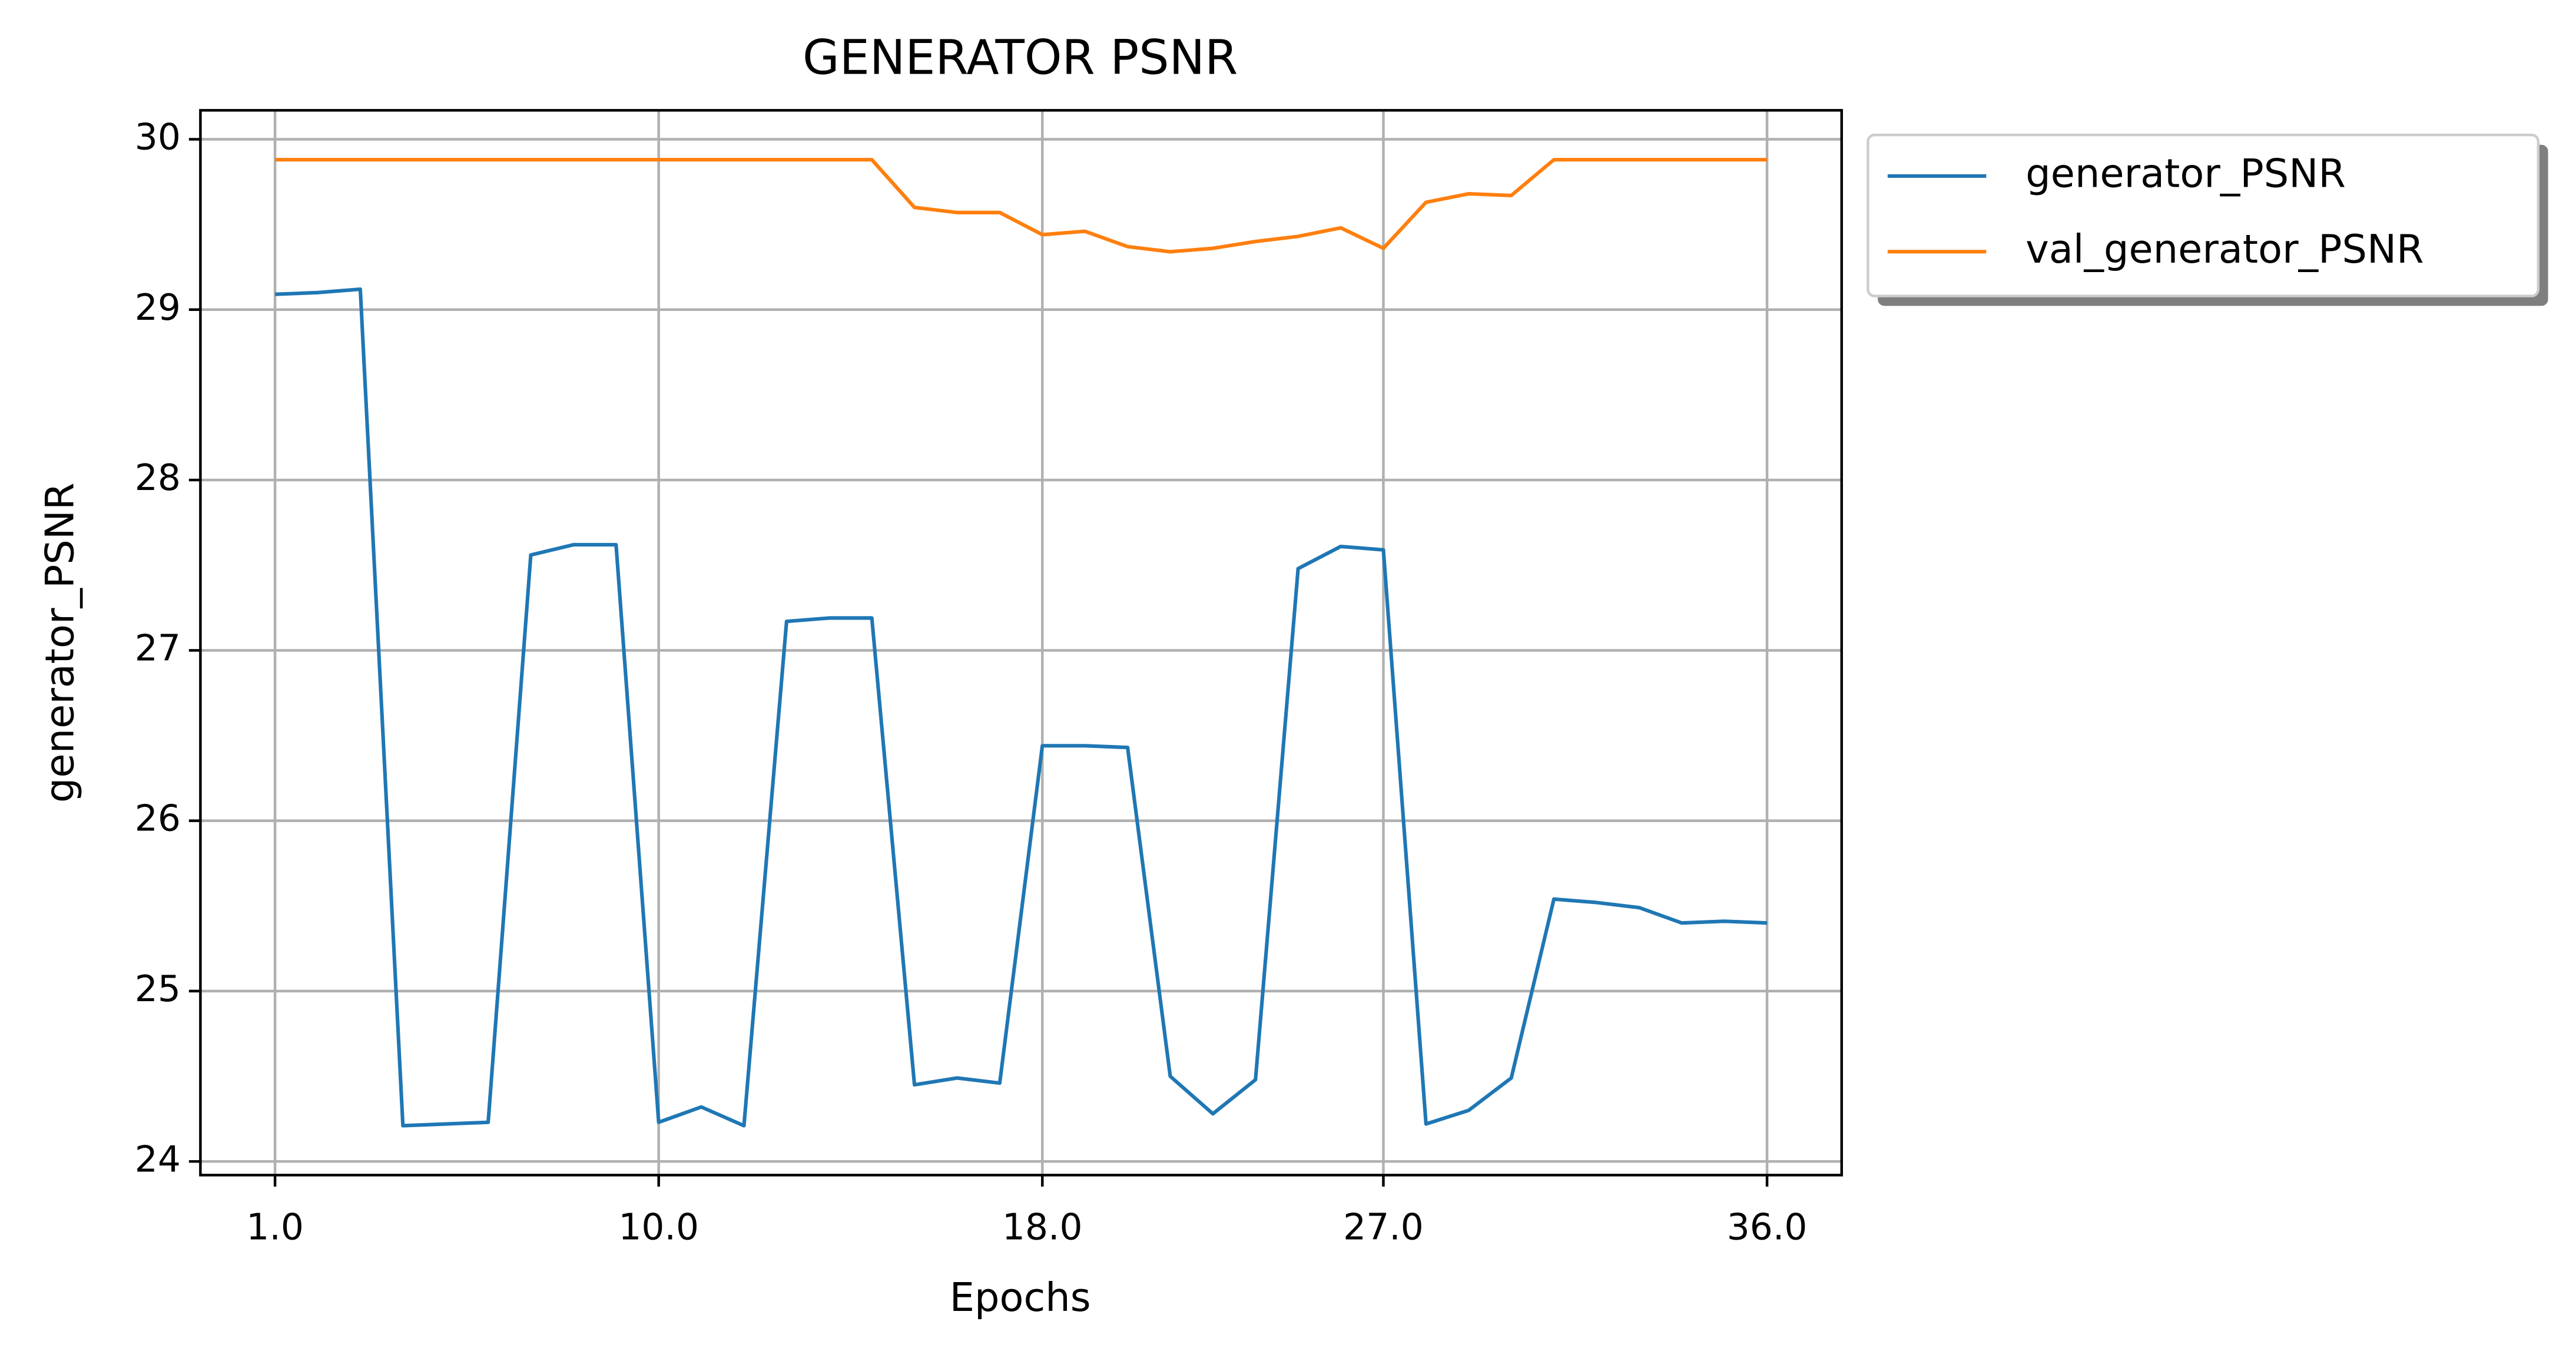 The width and height of the screenshot is (2576, 1361). What do you see at coordinates (1021, 206) in the screenshot?
I see `data-line` at bounding box center [1021, 206].